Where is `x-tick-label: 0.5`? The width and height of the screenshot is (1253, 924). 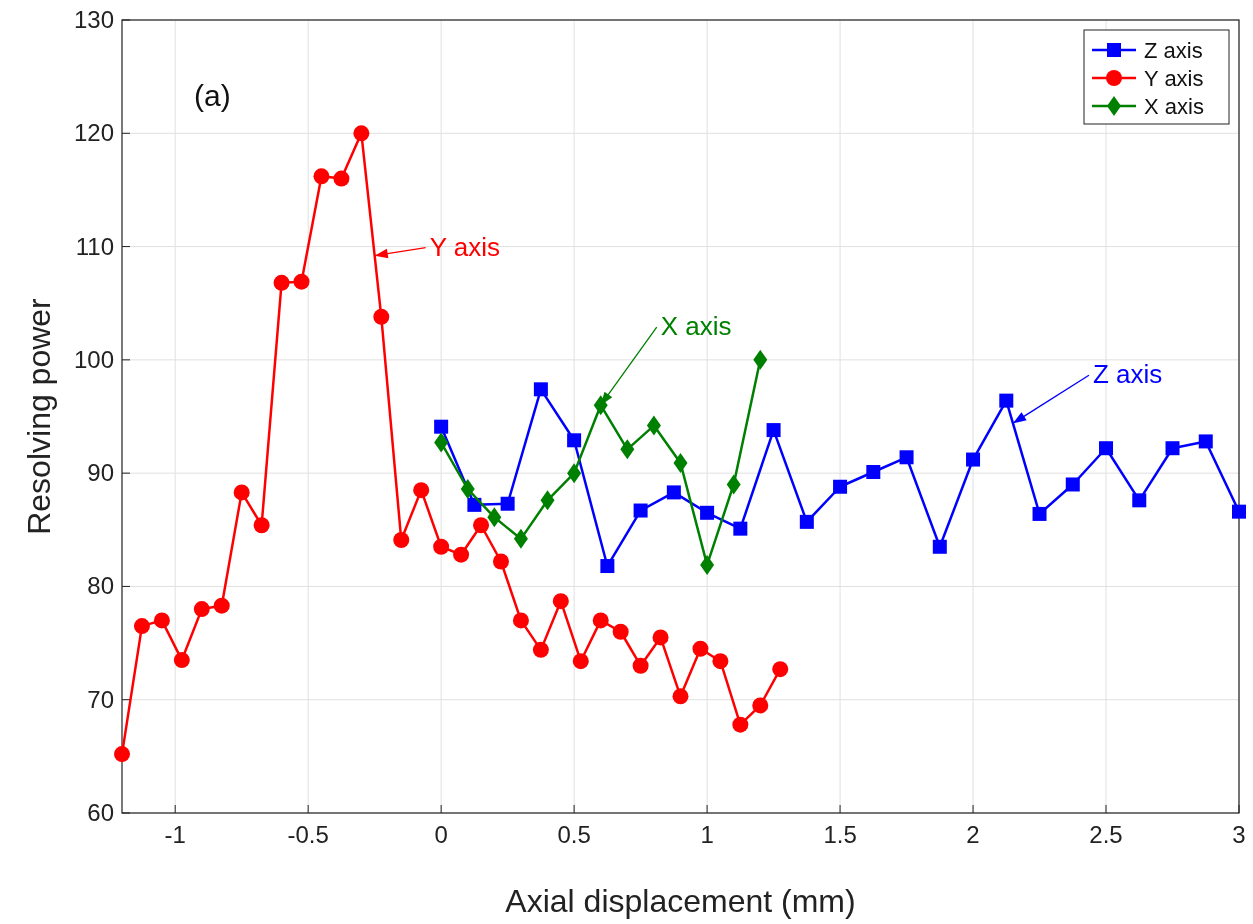
x-tick-label: 0.5 is located at coordinates (574, 834).